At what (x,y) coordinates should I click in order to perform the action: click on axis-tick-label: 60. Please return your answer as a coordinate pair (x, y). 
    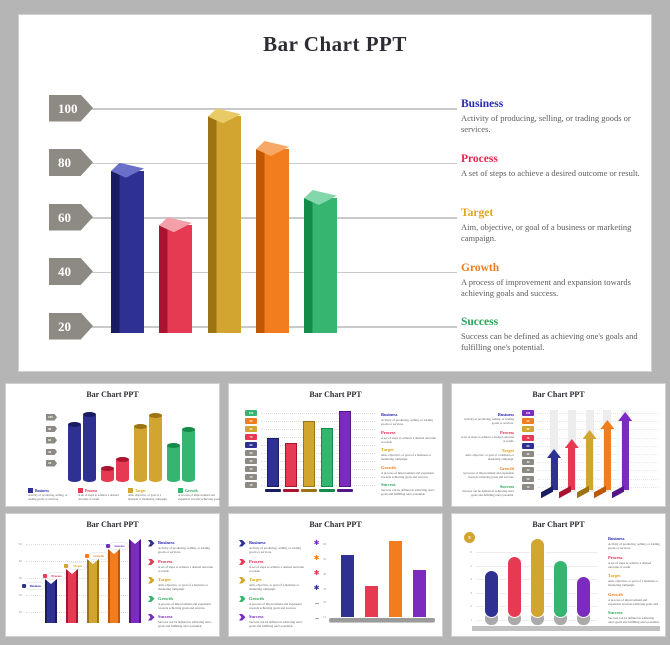
    Looking at the image, I should click on (325, 543).